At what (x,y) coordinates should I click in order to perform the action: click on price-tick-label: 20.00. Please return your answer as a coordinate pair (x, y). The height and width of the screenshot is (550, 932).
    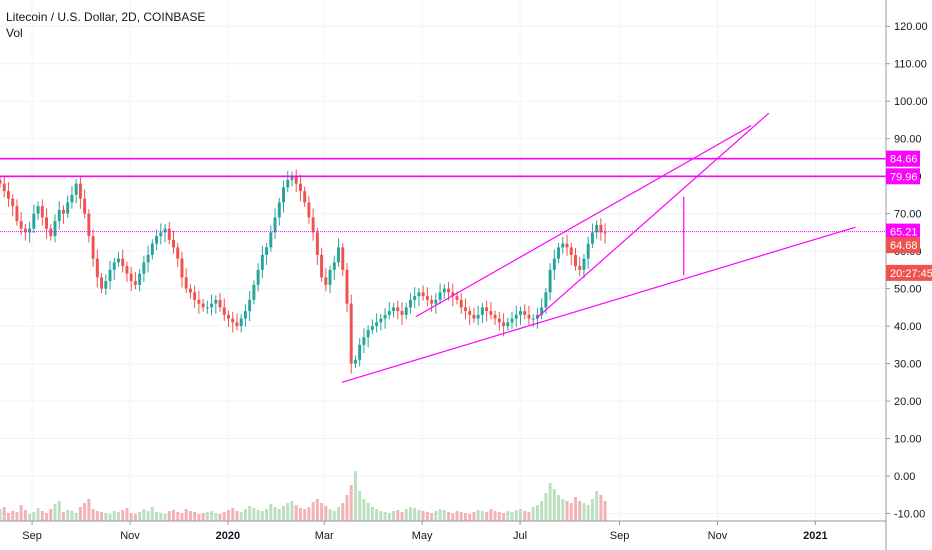
    Looking at the image, I should click on (908, 402).